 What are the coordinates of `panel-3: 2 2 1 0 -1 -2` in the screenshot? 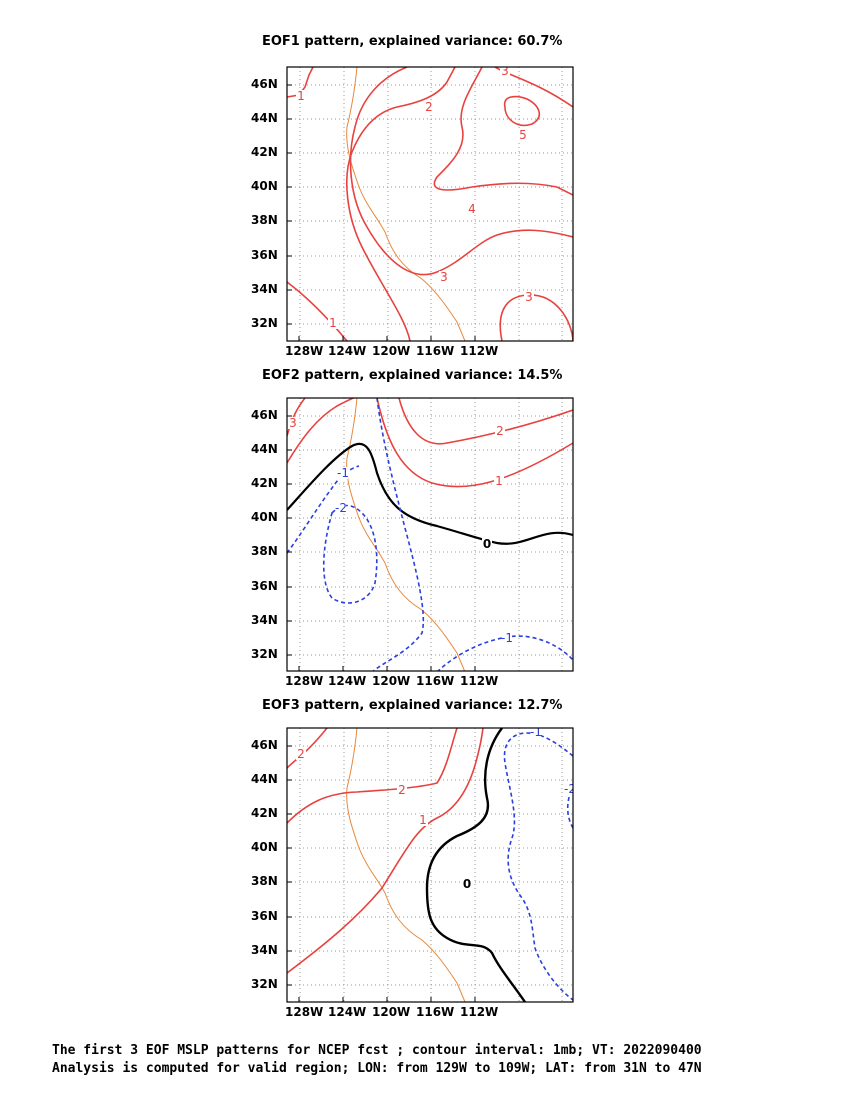 It's located at (431, 864).